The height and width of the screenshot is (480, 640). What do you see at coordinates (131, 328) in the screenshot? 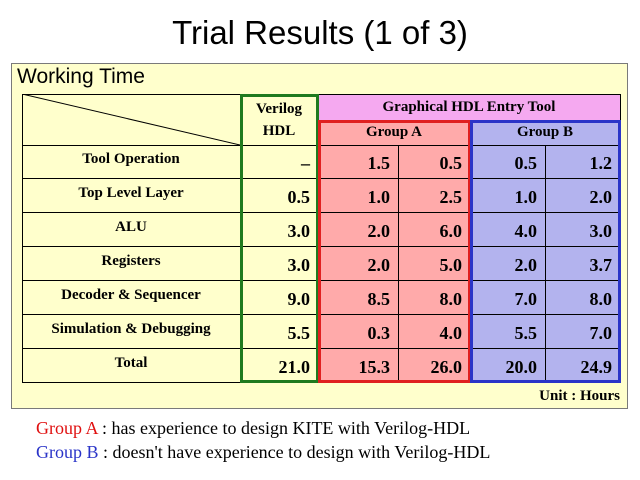
I see `row-label: Simulation & Debugging` at bounding box center [131, 328].